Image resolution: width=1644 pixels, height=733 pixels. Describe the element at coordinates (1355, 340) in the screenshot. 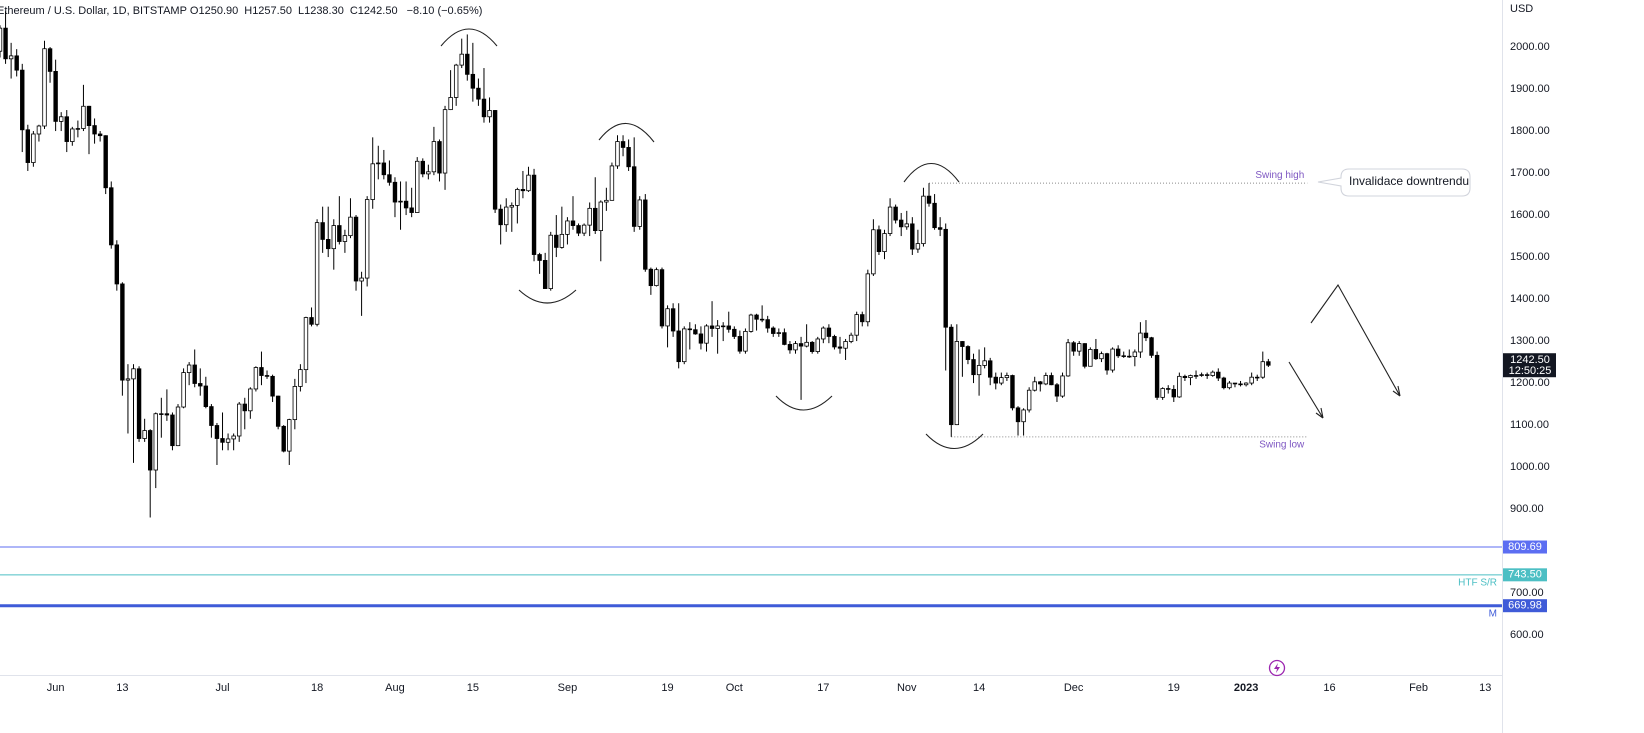

I see `arrow` at that location.